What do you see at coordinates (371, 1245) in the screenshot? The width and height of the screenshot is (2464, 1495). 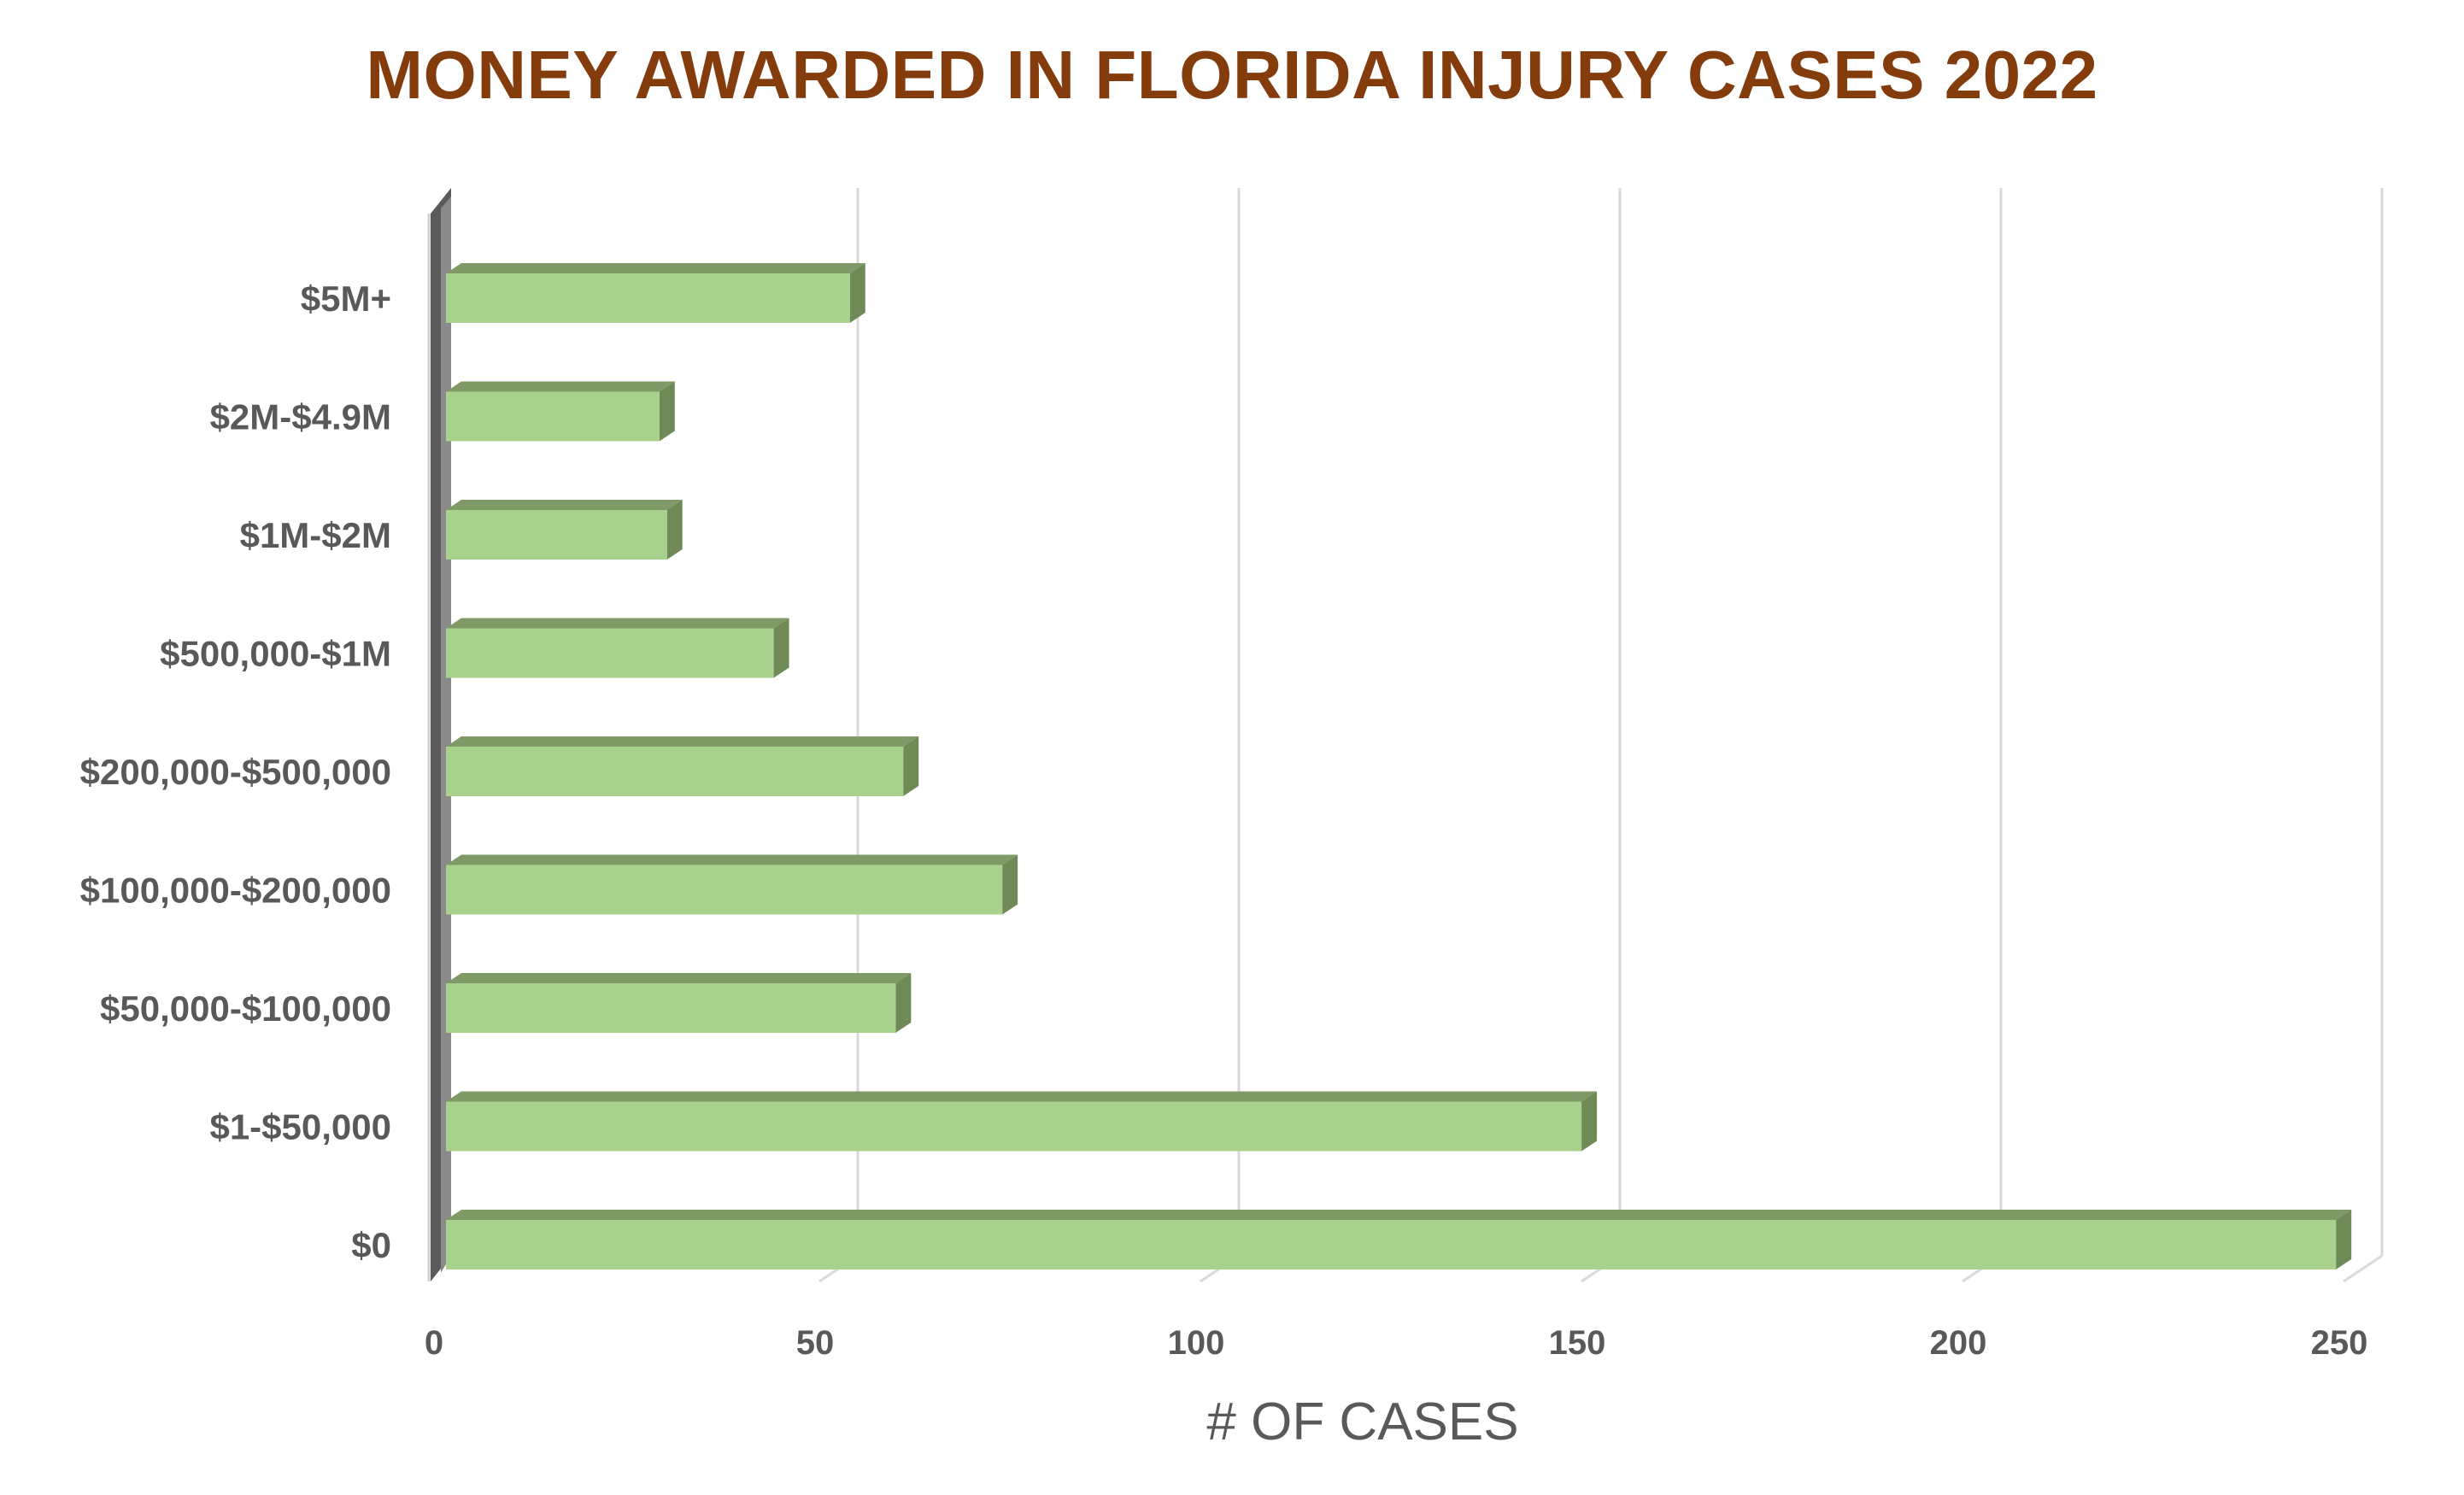 I see `category-label: $0` at bounding box center [371, 1245].